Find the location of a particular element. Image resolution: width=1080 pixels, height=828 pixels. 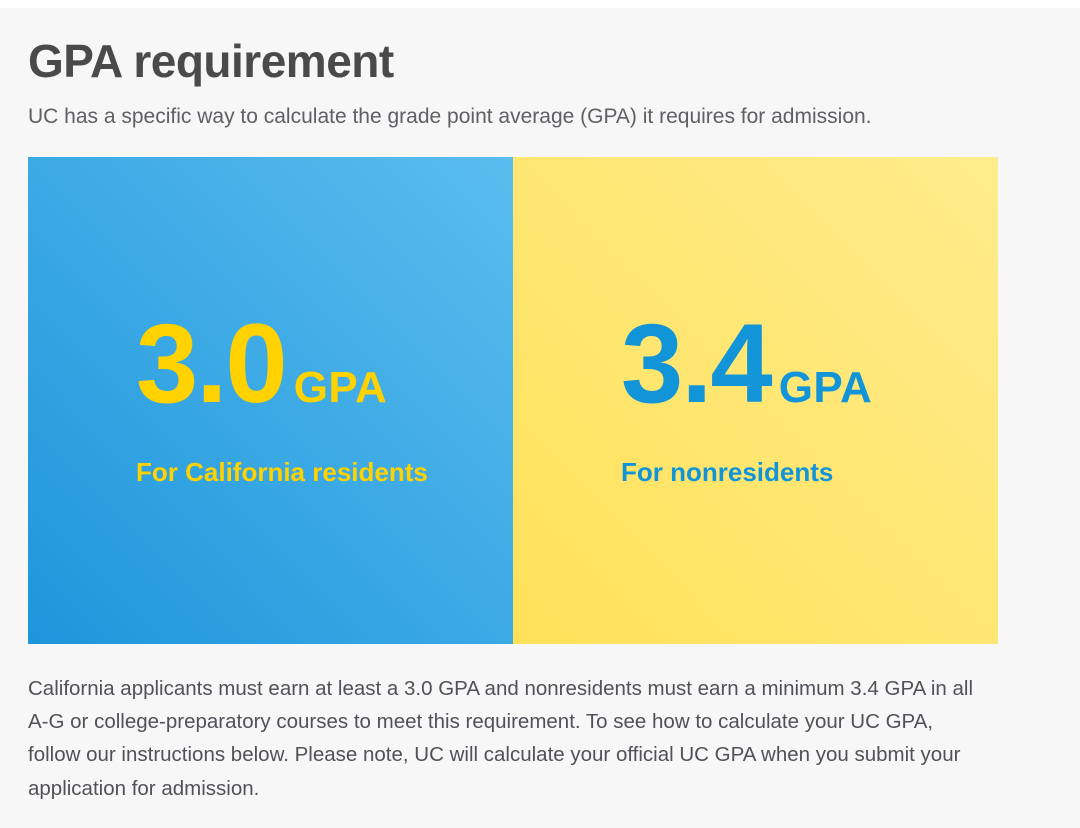

gpa-value-row: 3.0 GPA is located at coordinates (314, 364).